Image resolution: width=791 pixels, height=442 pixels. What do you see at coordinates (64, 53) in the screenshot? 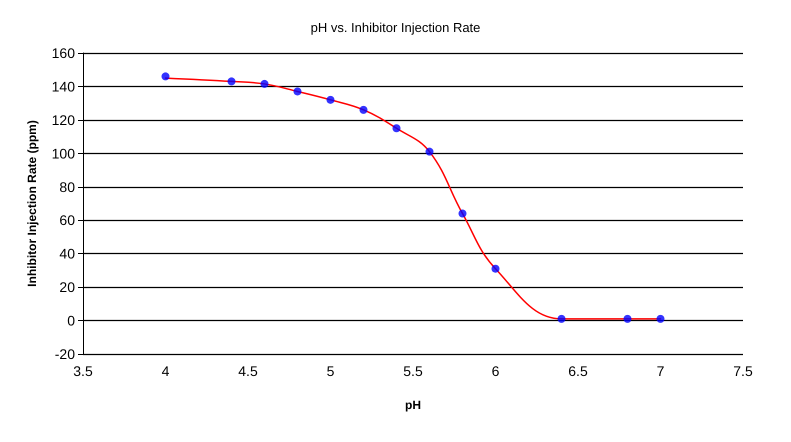
I see `y-tick-label: 160` at bounding box center [64, 53].